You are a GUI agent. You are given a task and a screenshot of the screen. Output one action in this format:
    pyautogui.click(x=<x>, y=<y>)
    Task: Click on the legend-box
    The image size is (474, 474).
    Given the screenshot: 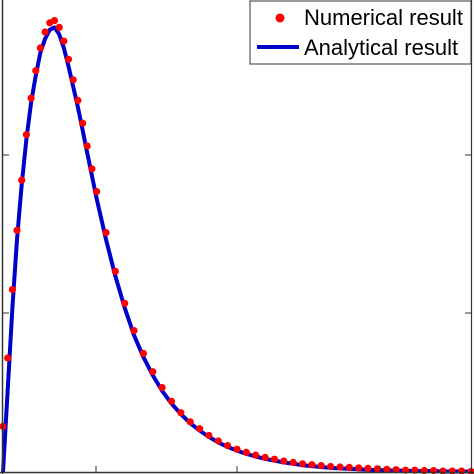 What is the action you would take?
    pyautogui.click(x=360, y=32)
    